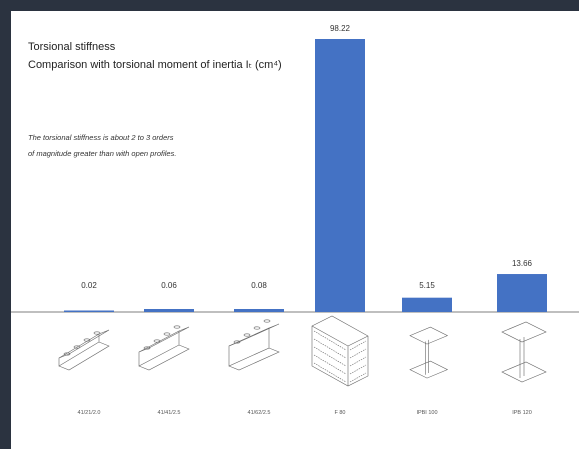  I want to click on data-label-3: 98.22, so click(340, 28).